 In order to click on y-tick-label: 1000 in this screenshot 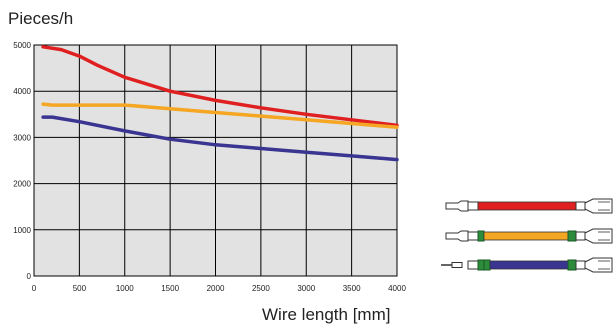, I will do `click(22, 230)`.